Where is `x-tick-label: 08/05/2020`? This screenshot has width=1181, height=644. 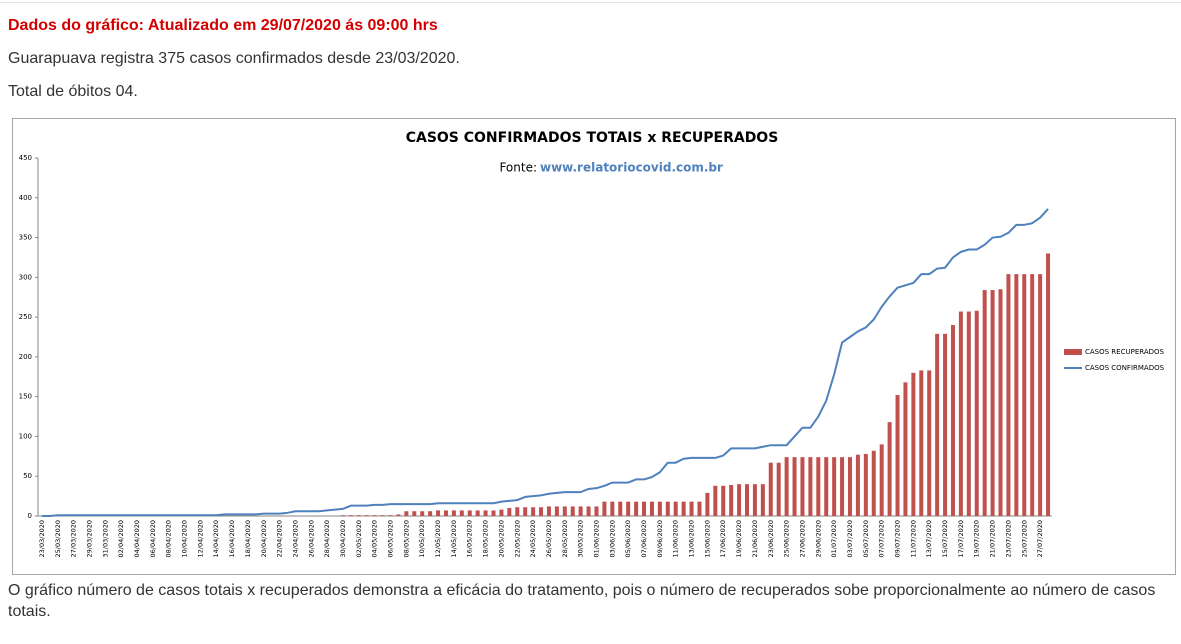 x-tick-label: 08/05/2020 is located at coordinates (406, 538).